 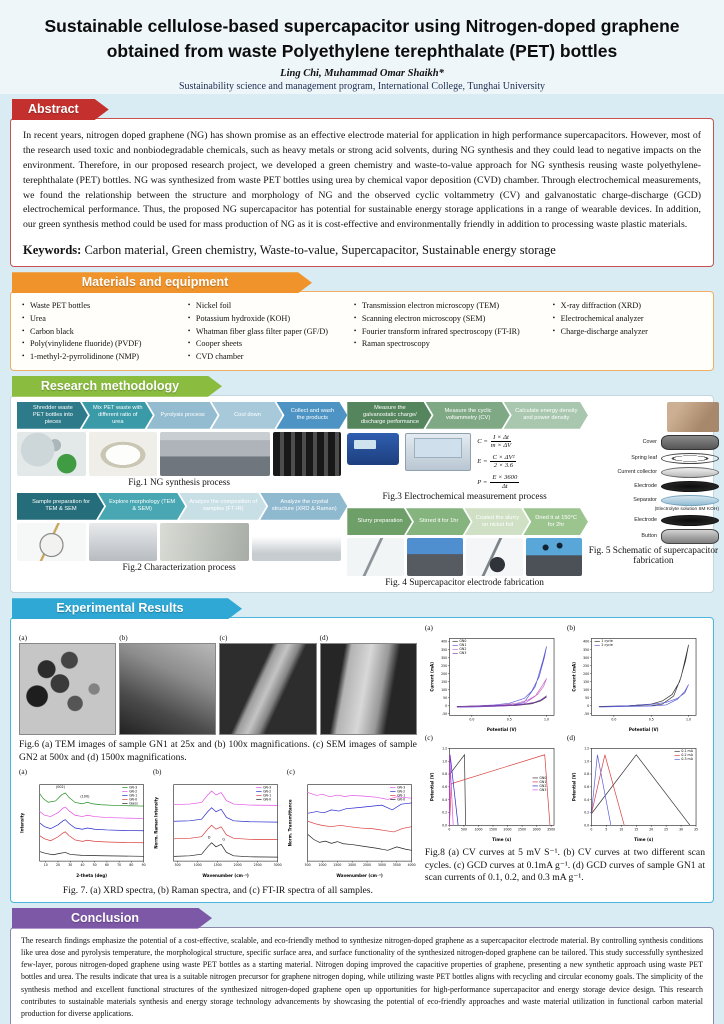 I want to click on photo-charge-discharge-analyzer, so click(x=373, y=448).